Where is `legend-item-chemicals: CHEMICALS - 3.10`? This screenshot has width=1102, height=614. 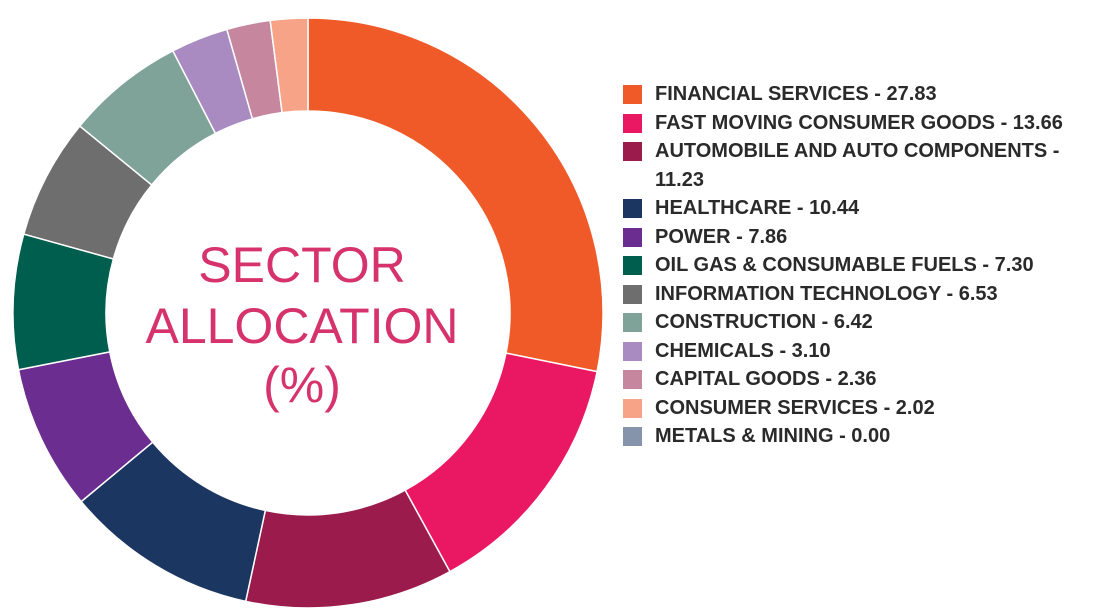 legend-item-chemicals: CHEMICALS - 3.10 is located at coordinates (860, 351).